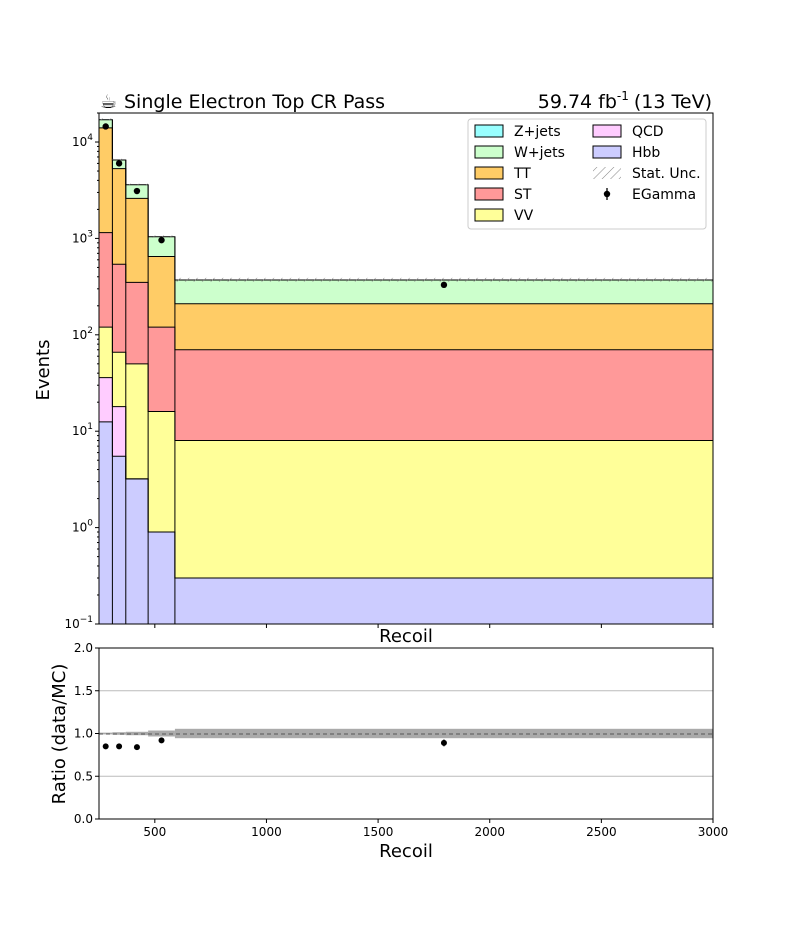 Image resolution: width=792 pixels, height=936 pixels. Describe the element at coordinates (489, 832) in the screenshot. I see `ratio-x-tick-label: 2000` at that location.